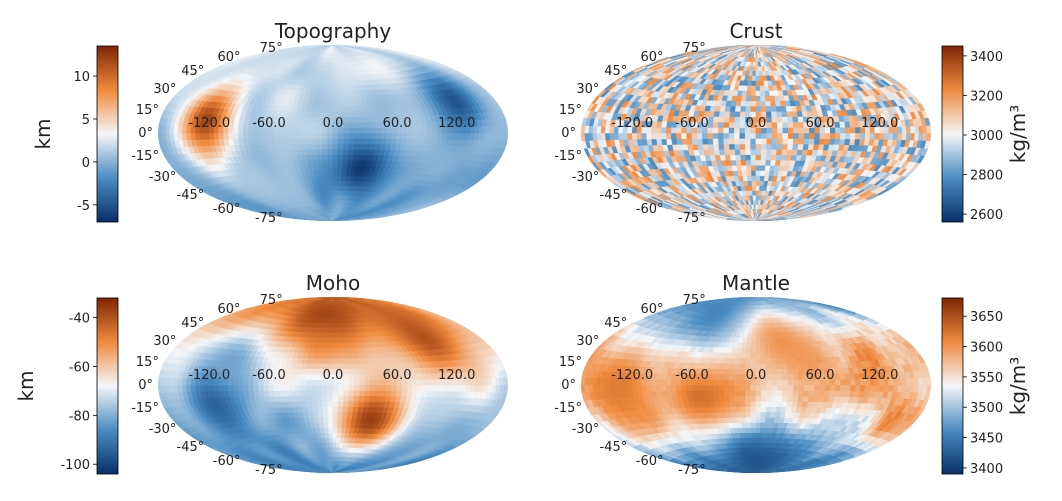 This screenshot has height=501, width=1062. I want to click on colorbar-tick-label: 0, so click(86, 163).